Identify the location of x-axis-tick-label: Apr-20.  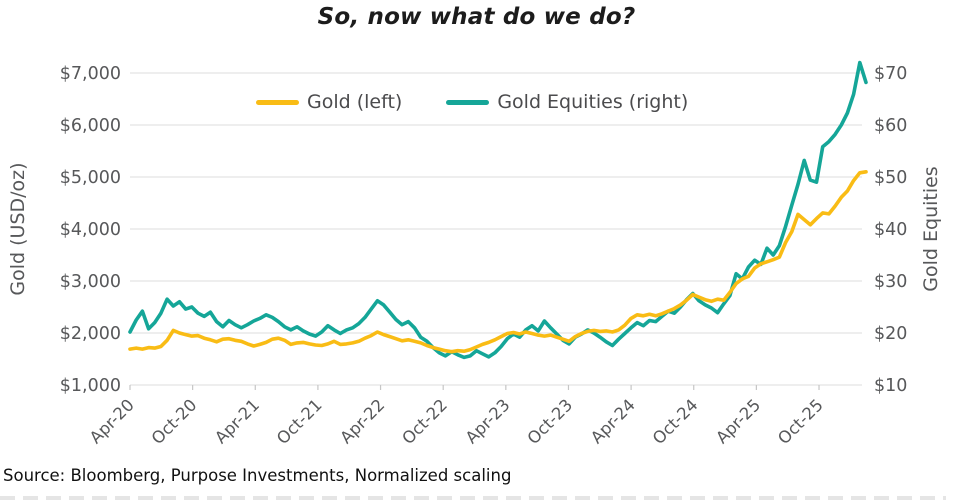
(112, 421).